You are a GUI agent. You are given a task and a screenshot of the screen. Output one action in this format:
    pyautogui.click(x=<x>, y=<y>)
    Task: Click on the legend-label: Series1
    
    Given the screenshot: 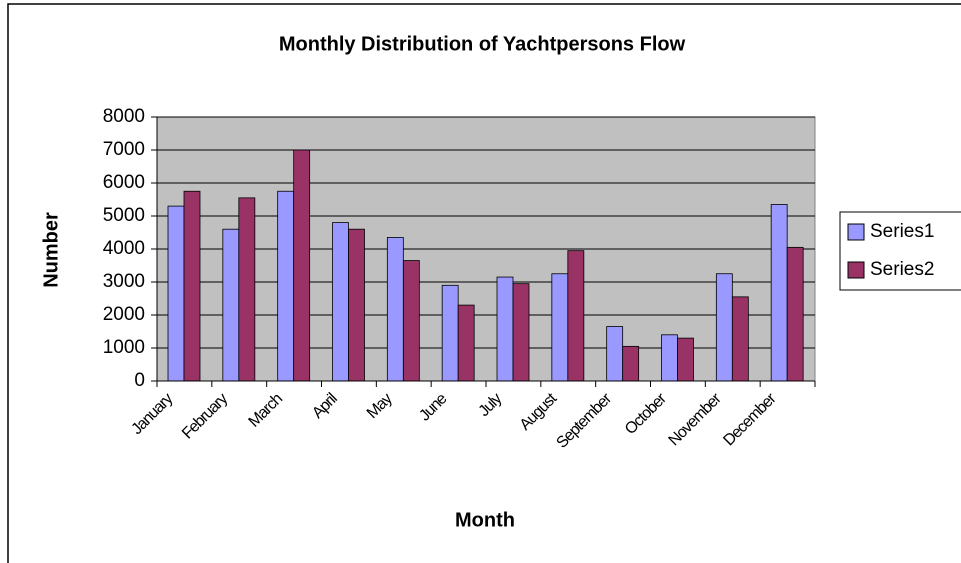 What is the action you would take?
    pyautogui.click(x=902, y=231)
    